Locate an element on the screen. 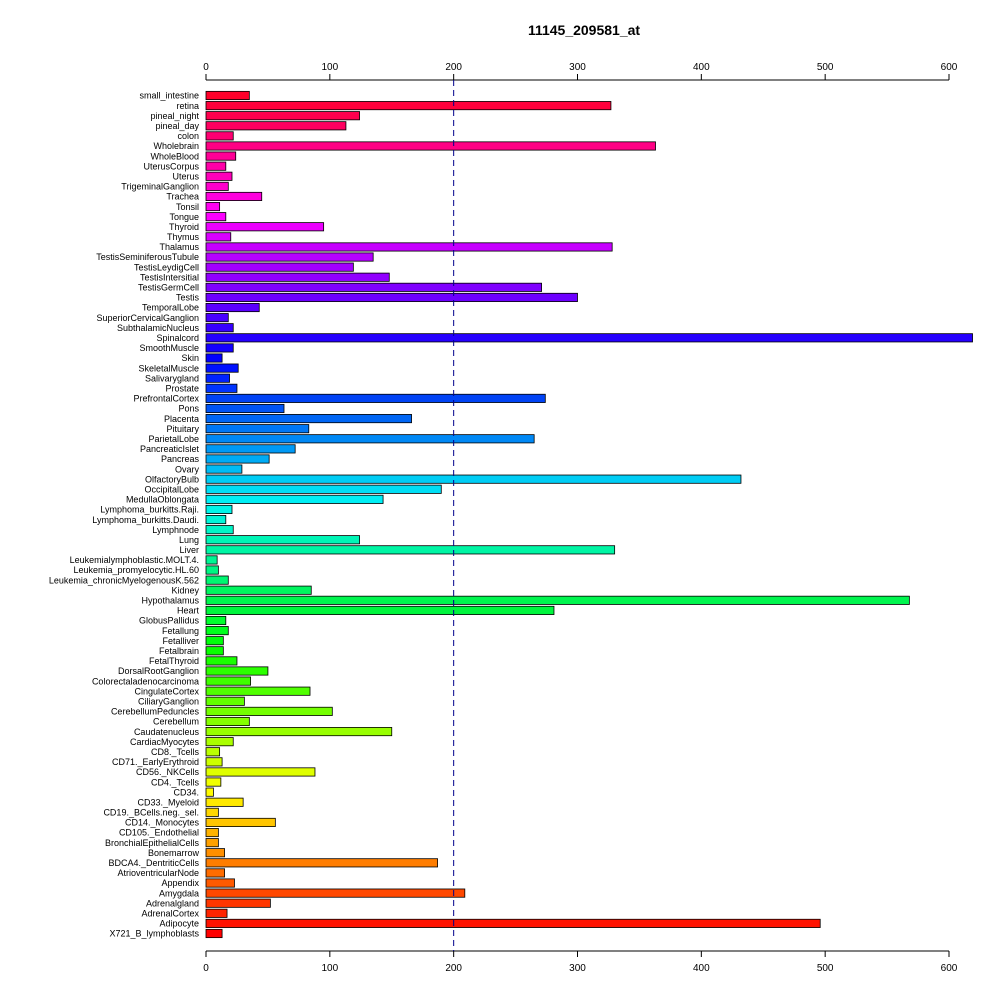 The image size is (1000, 1000). category-label-CD19._BCells.neg._sel.: CD19._BCells.neg._sel. is located at coordinates (151, 813).